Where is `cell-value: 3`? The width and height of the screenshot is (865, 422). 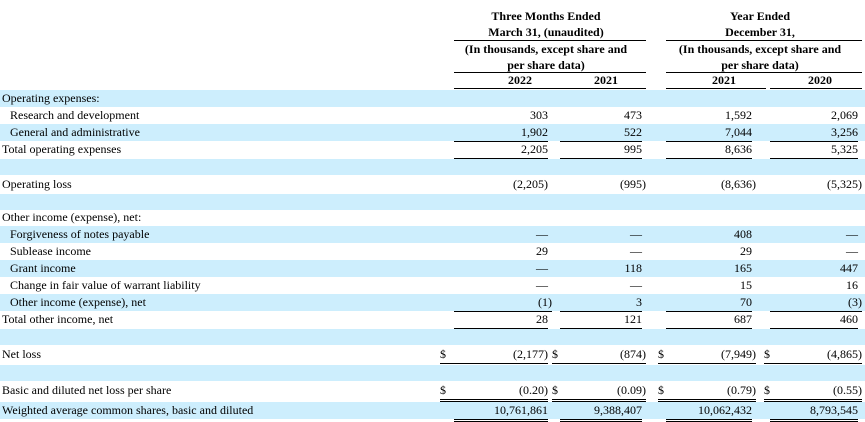
cell-value: 3 is located at coordinates (639, 302).